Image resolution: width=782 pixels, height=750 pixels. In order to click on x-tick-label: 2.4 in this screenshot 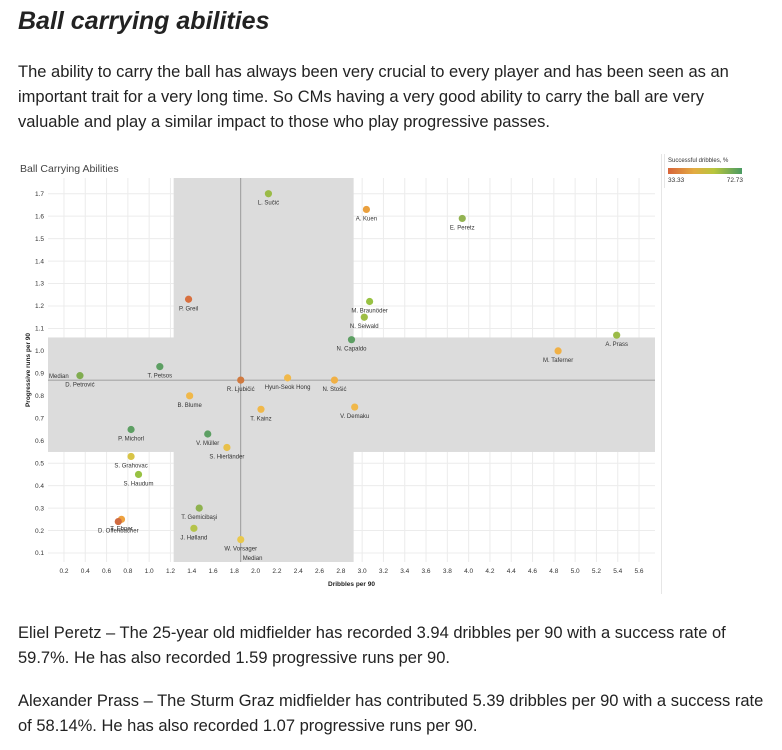, I will do `click(298, 571)`.